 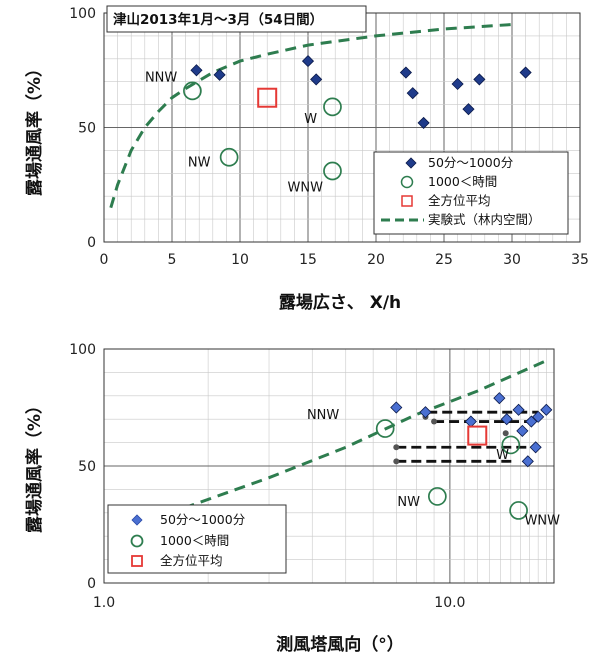 I want to click on bottom-legend-circle-icon, so click(x=137, y=541).